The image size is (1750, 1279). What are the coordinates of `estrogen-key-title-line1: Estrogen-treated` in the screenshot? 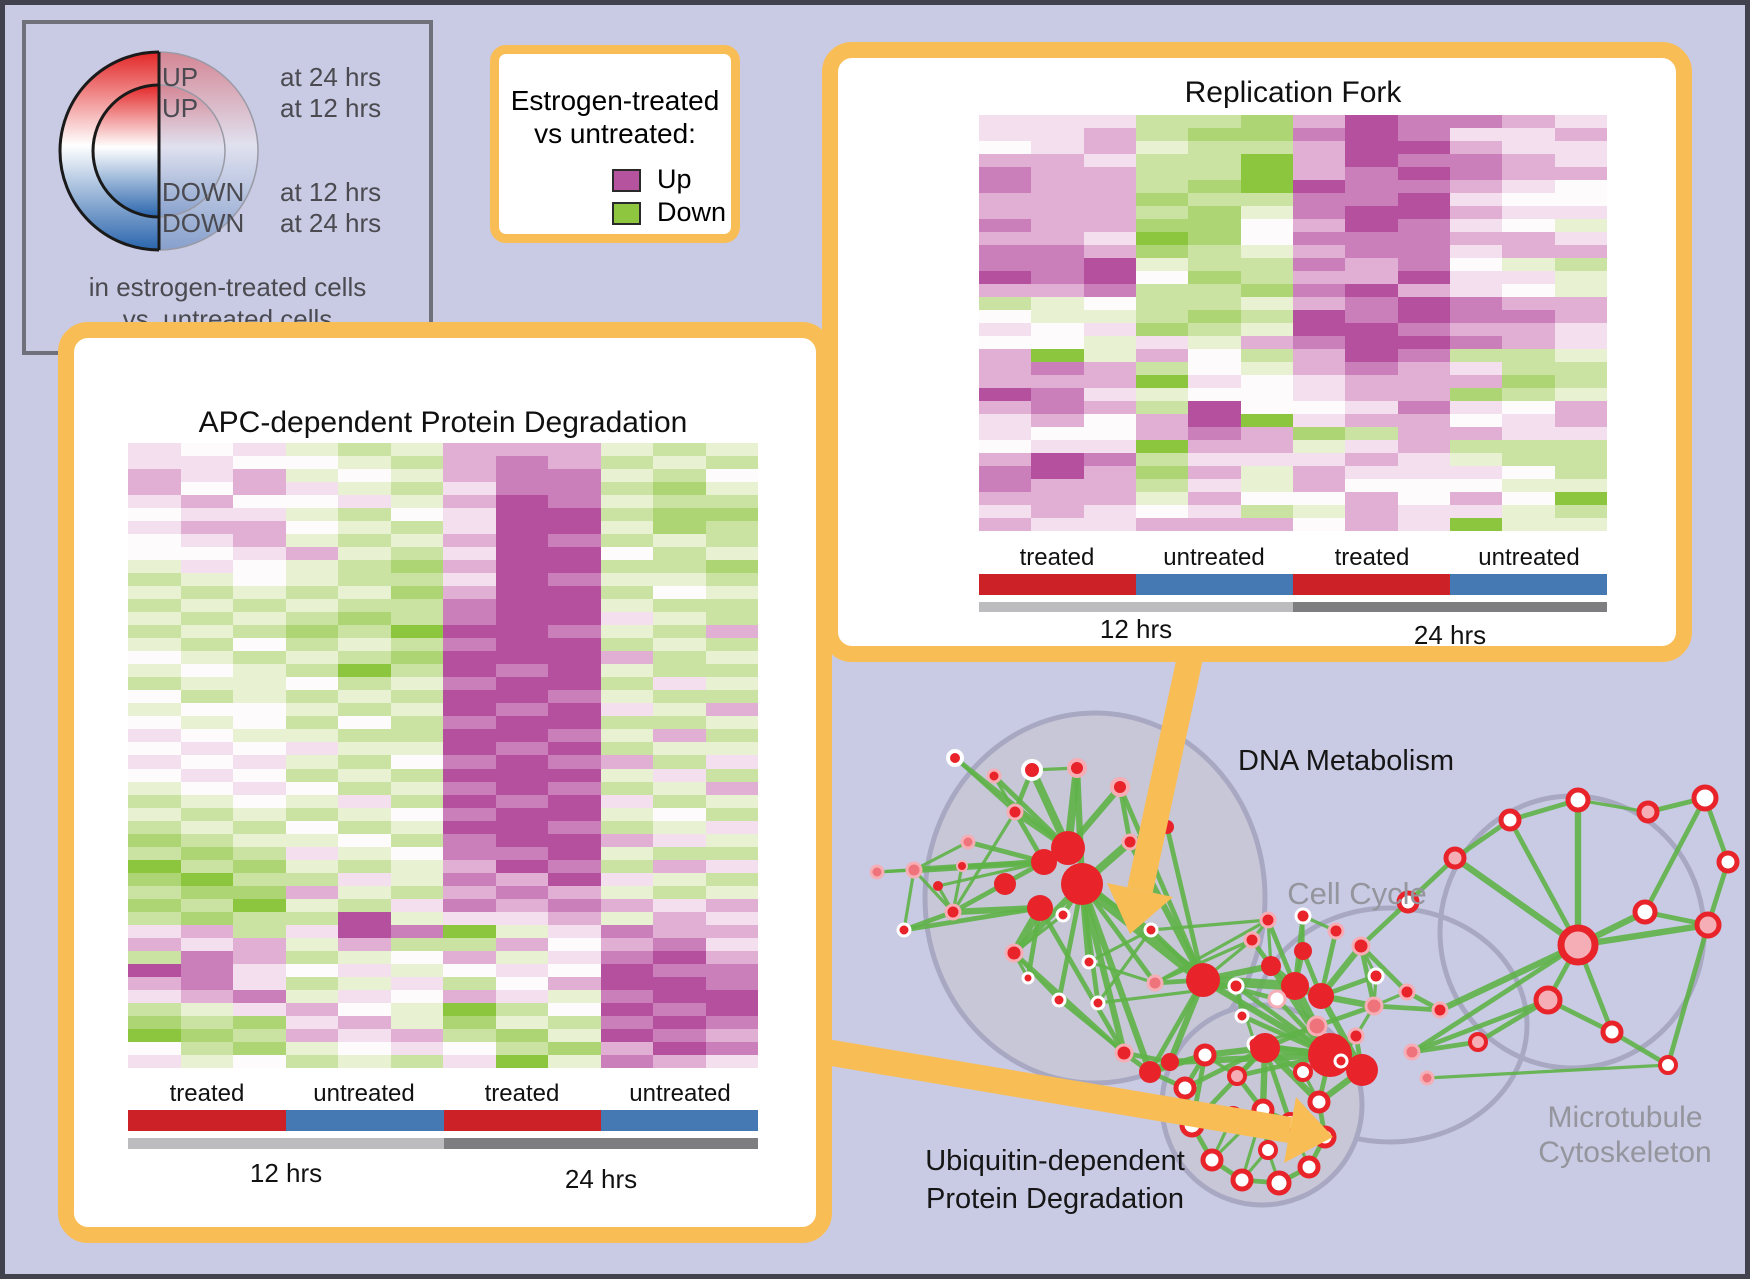 It's located at (615, 100).